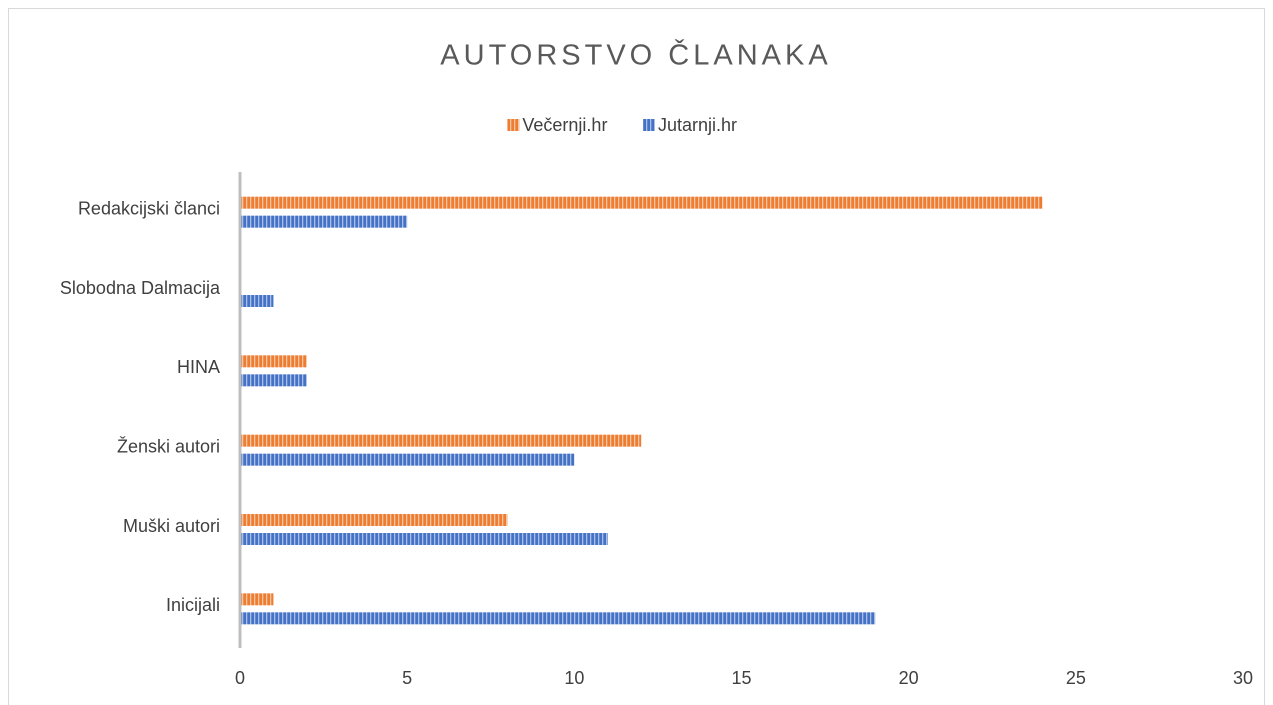  Describe the element at coordinates (574, 678) in the screenshot. I see `x-tick-label: 10` at that location.